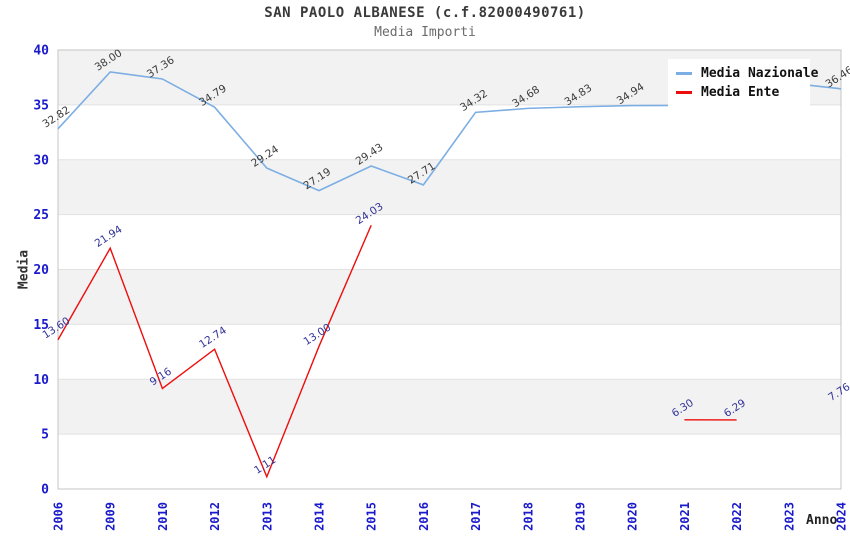 The height and width of the screenshot is (550, 850). I want to click on x-tick-label: 2013, so click(267, 516).